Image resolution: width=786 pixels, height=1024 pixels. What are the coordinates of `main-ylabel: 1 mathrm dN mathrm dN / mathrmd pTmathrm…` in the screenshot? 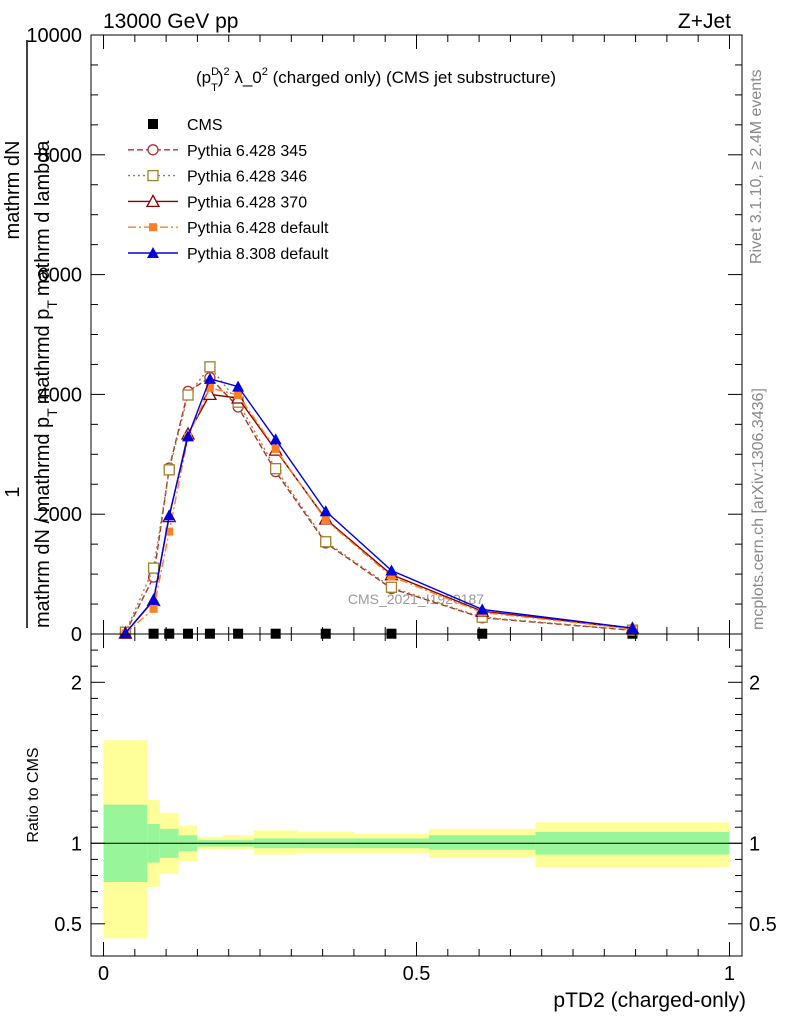 It's located at (31, 334).